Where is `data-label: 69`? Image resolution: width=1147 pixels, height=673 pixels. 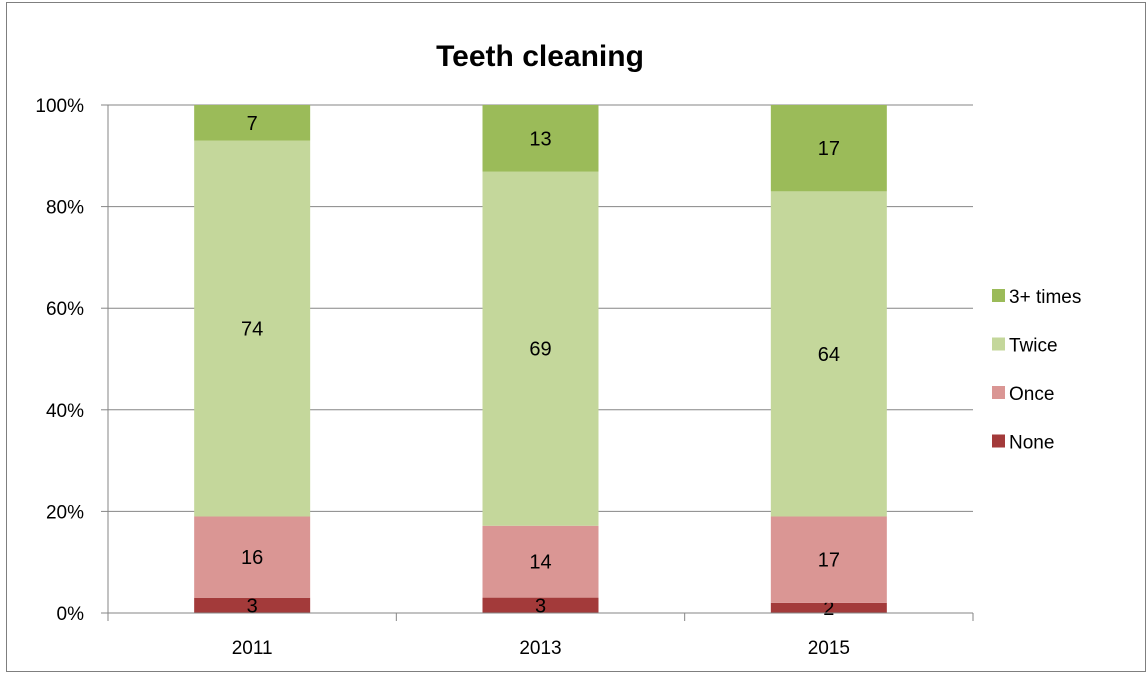
data-label: 69 is located at coordinates (540, 350).